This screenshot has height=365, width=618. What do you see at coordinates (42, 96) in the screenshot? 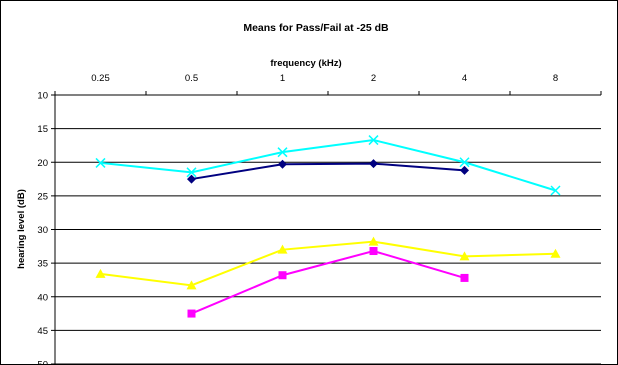
I see `y-tick-label: 10` at bounding box center [42, 96].